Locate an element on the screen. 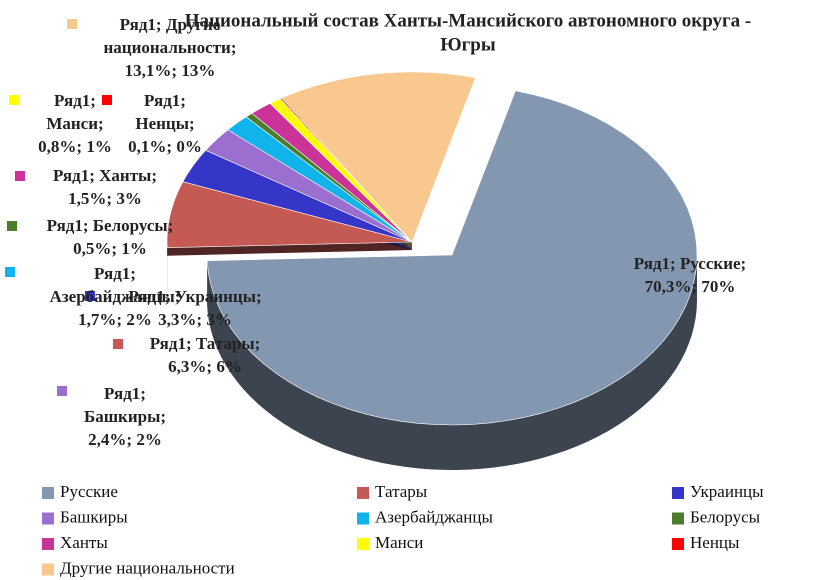 This screenshot has height=580, width=837. legend-label: Украинцы is located at coordinates (727, 491).